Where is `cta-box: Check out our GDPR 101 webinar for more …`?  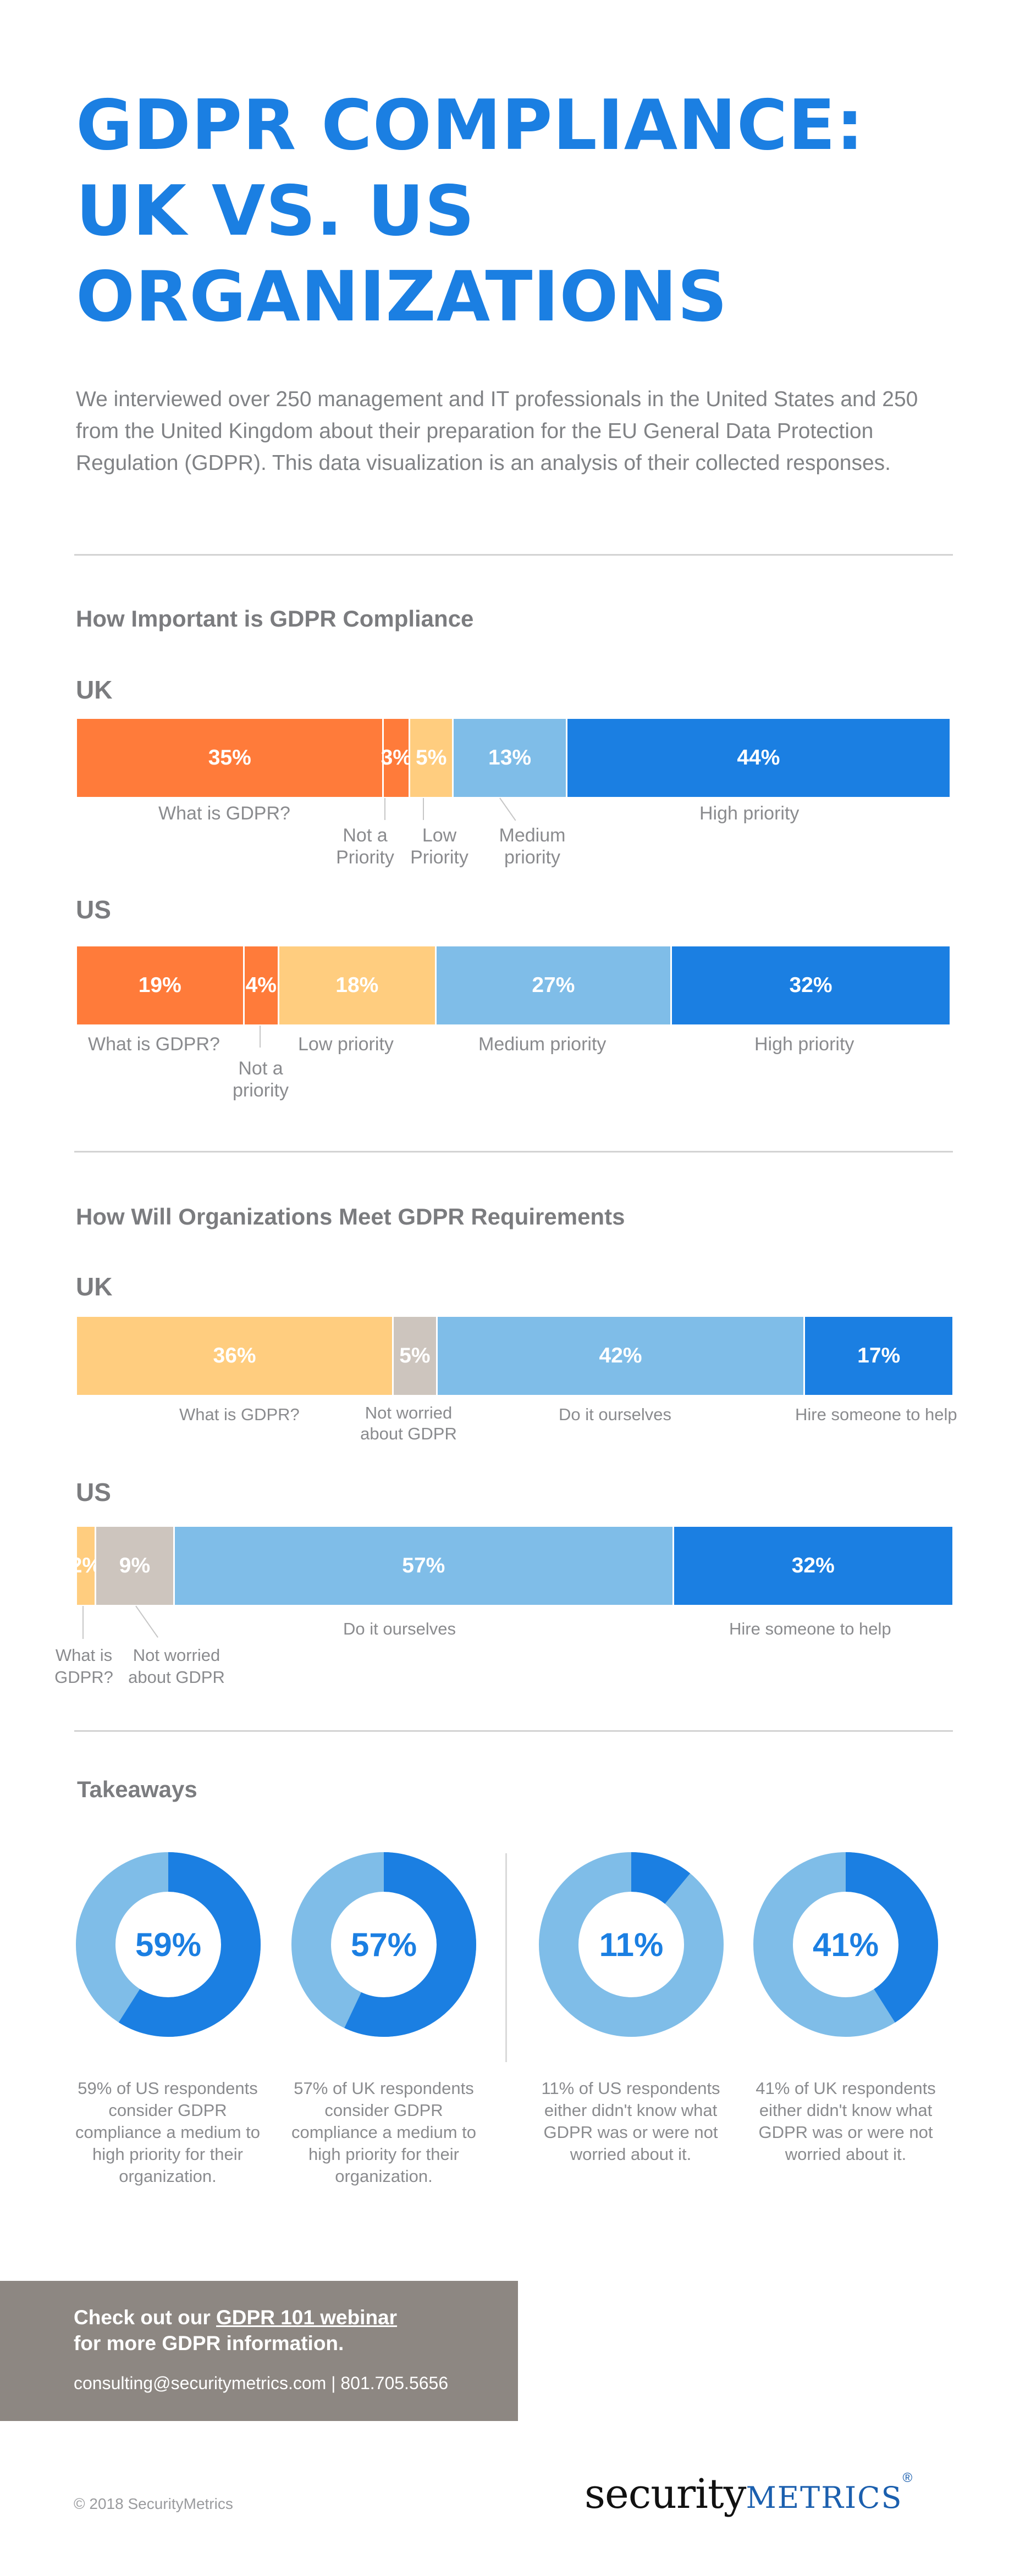
cta-box: Check out our GDPR 101 webinar for more … is located at coordinates (259, 2351).